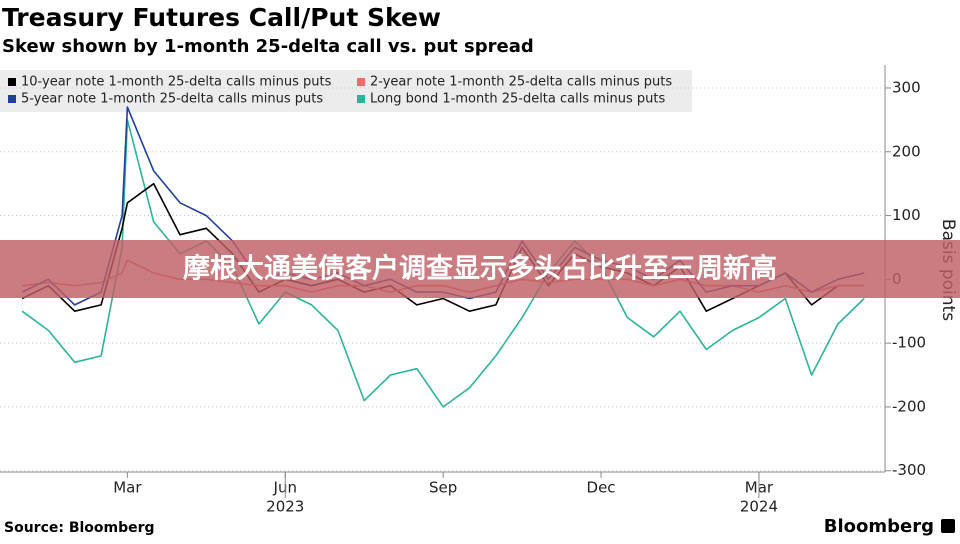 Image resolution: width=960 pixels, height=544 pixels. I want to click on y-tick-label: -300, so click(909, 470).